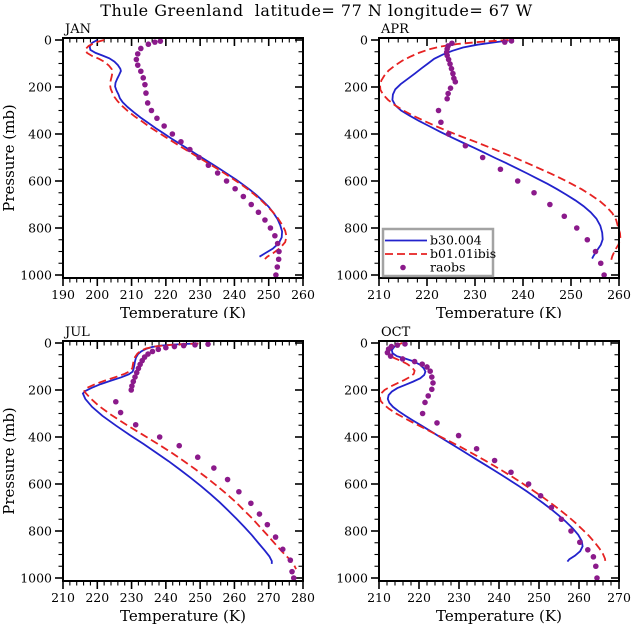 This screenshot has height=629, width=633. I want to click on x-tick-label: 200, so click(97, 294).